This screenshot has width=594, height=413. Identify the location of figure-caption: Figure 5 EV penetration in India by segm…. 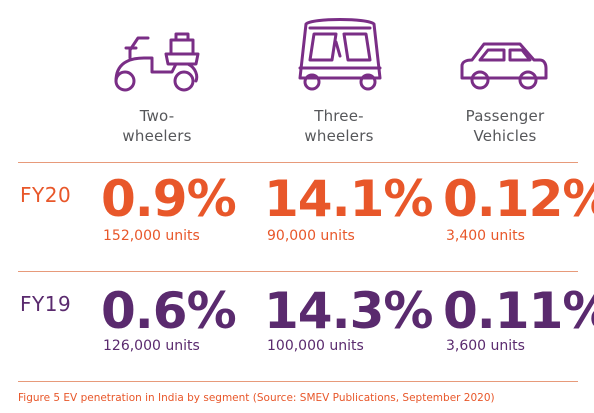
(256, 398).